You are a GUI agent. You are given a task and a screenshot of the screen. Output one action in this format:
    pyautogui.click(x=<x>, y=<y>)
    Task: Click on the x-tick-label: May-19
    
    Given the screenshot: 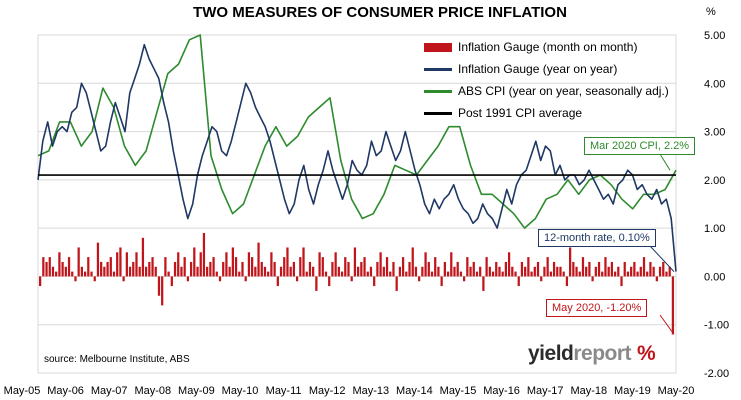 What is the action you would take?
    pyautogui.click(x=632, y=391)
    